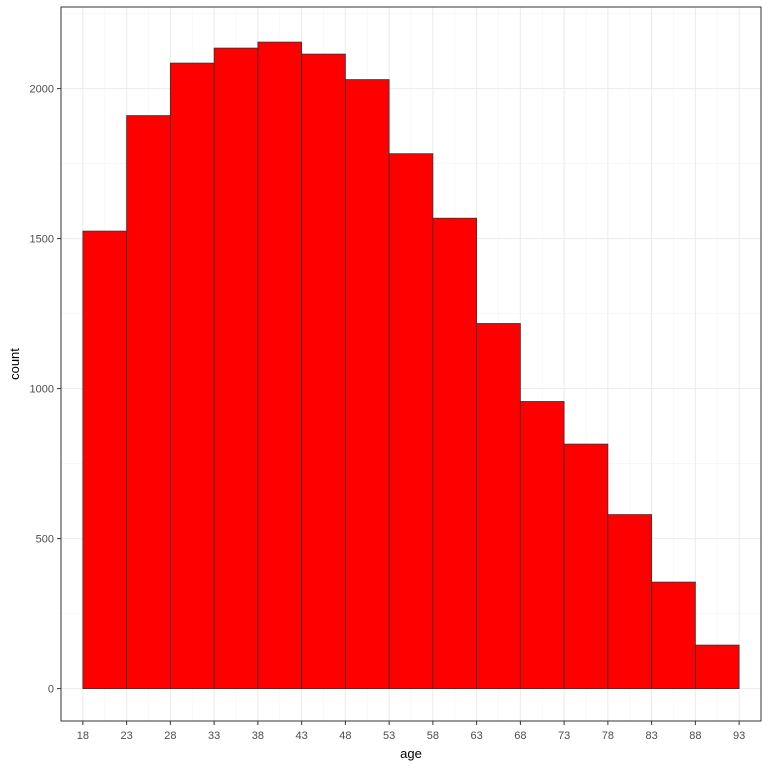 The width and height of the screenshot is (768, 773). Describe the element at coordinates (652, 736) in the screenshot. I see `x-tick-label: 83` at that location.